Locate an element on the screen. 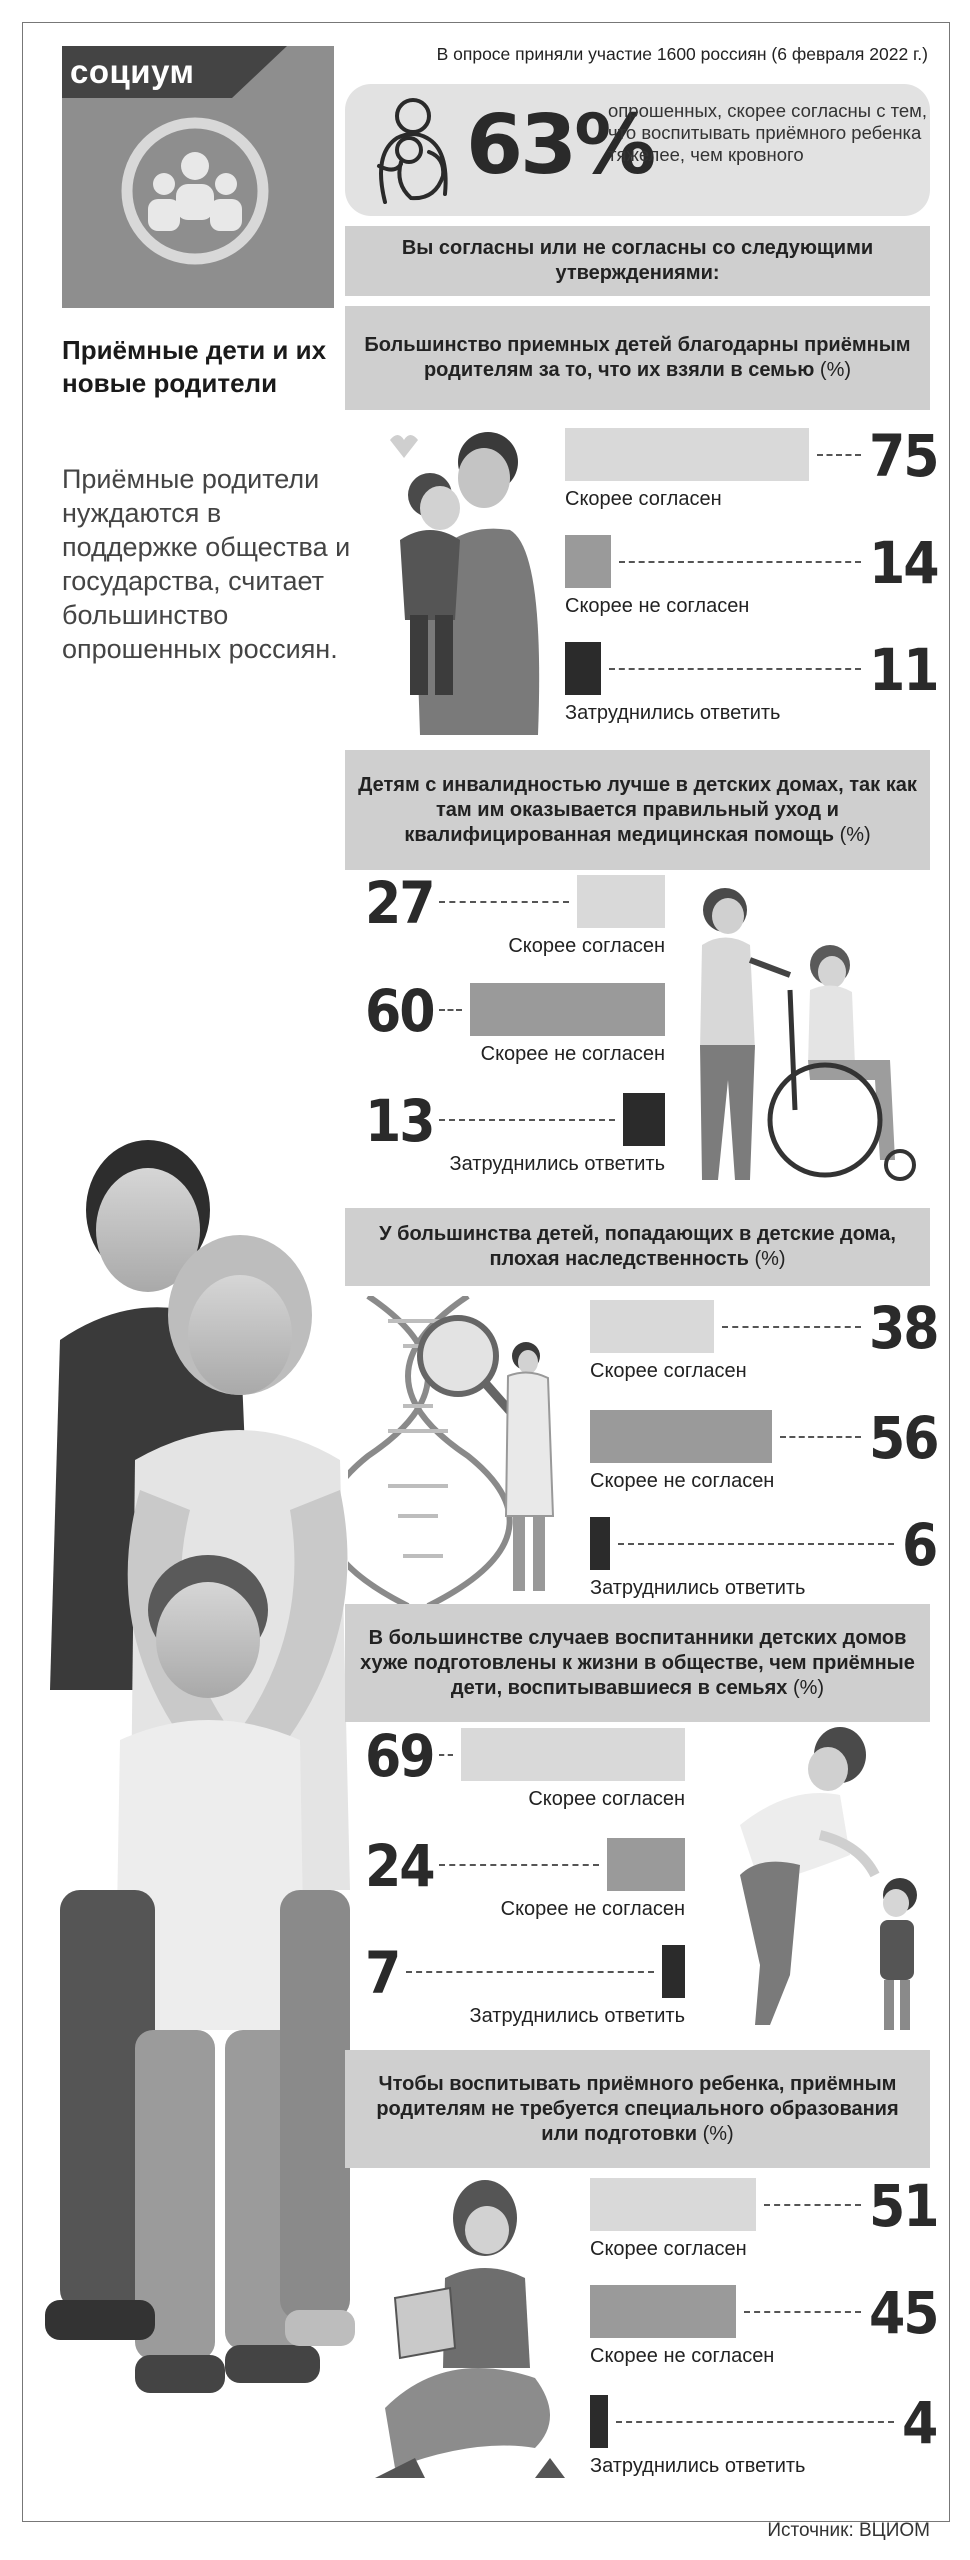 Image resolution: width=970 pixels, height=2560 pixels. chart-2-label-disagree: Скорее не согласен is located at coordinates (572, 1054).